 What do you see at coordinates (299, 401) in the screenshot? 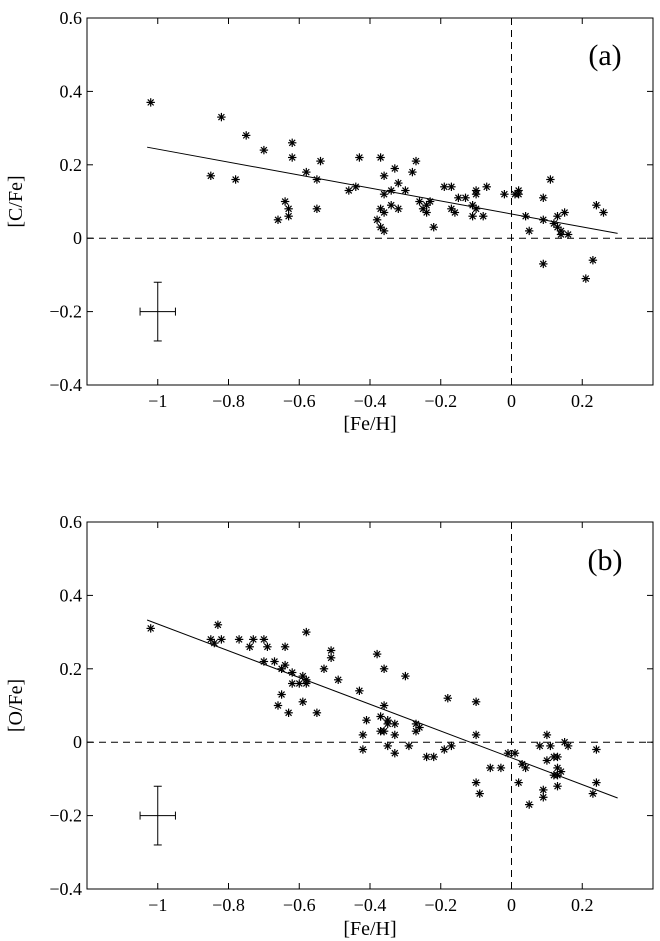
I see `x-tick-label: −0.6` at bounding box center [299, 401].